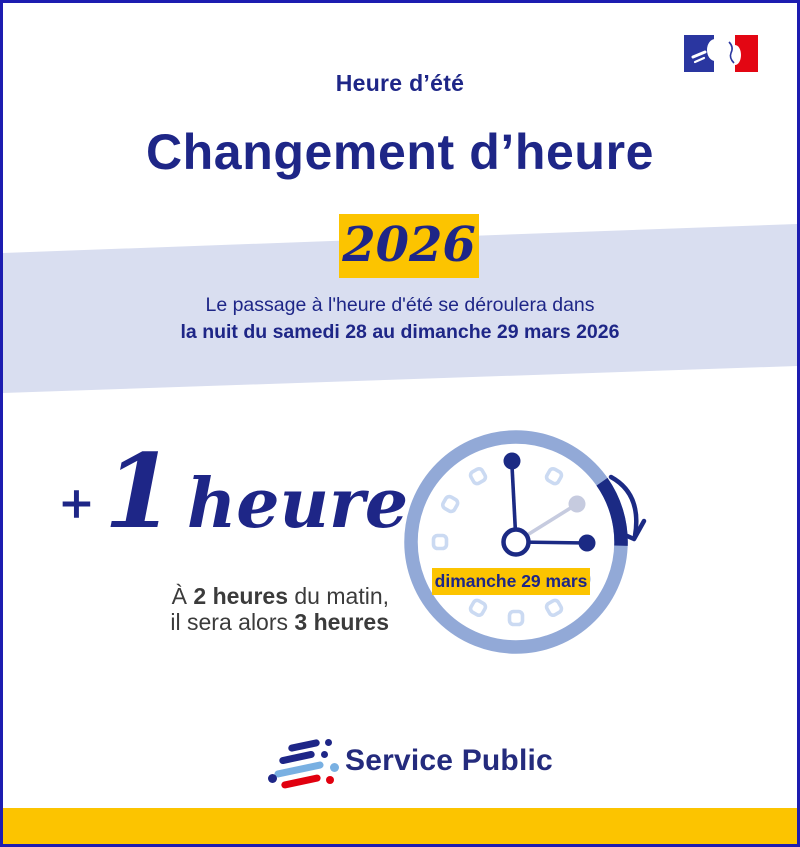 This screenshot has width=800, height=847. I want to click on detail-line-2: il sera alors 3 heures, so click(279, 622).